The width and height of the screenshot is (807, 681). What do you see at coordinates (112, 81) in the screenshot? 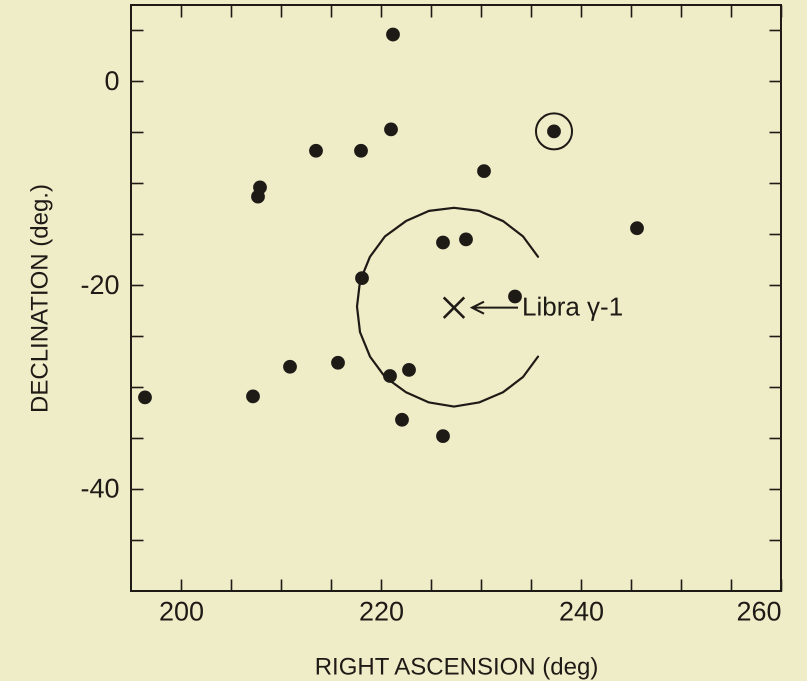
I see `y-tick-label: 0` at bounding box center [112, 81].